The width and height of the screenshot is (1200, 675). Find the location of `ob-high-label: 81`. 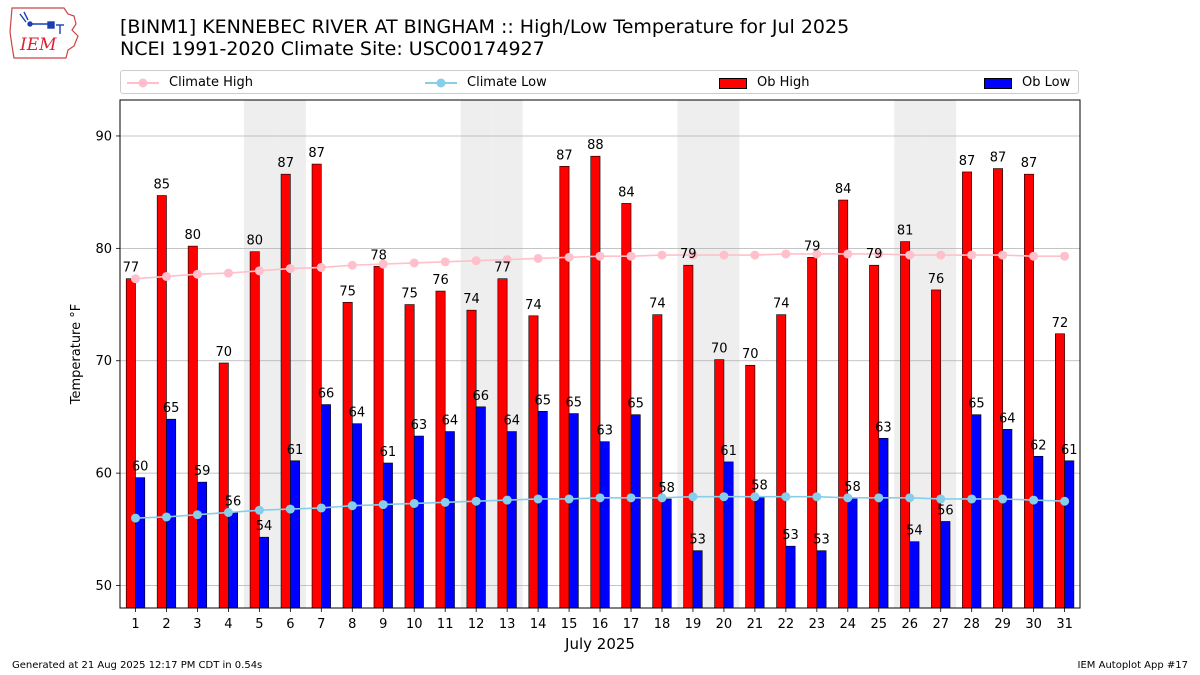

ob-high-label: 81 is located at coordinates (905, 231).